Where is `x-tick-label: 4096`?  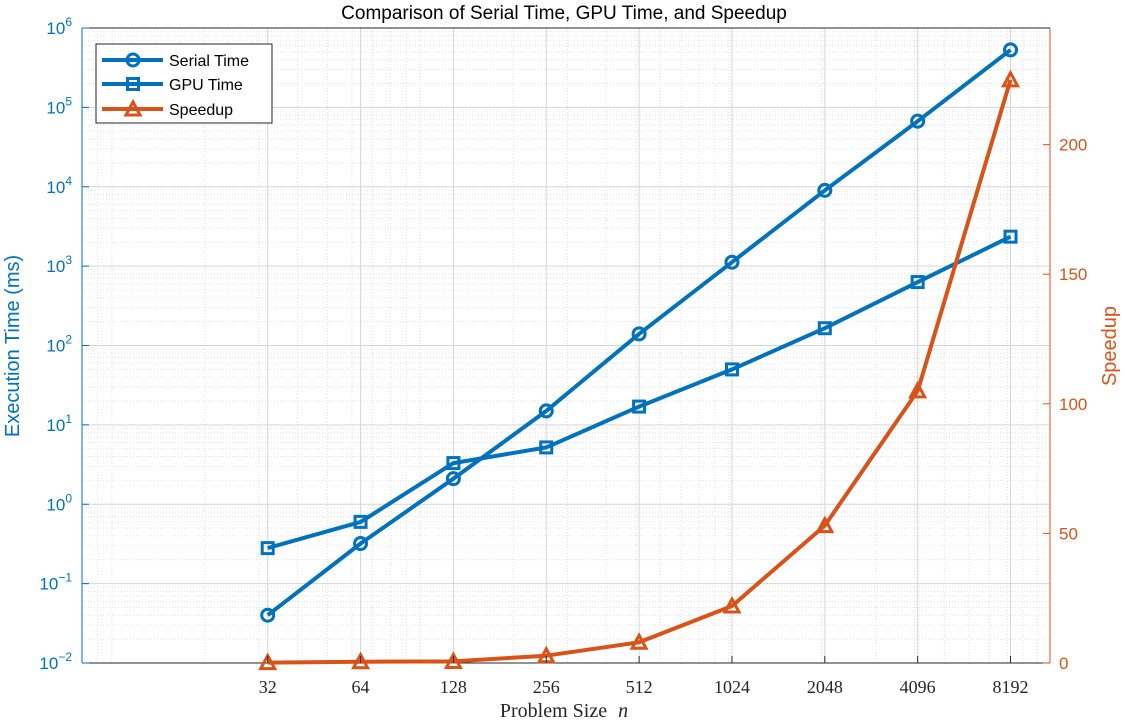
x-tick-label: 4096 is located at coordinates (918, 687).